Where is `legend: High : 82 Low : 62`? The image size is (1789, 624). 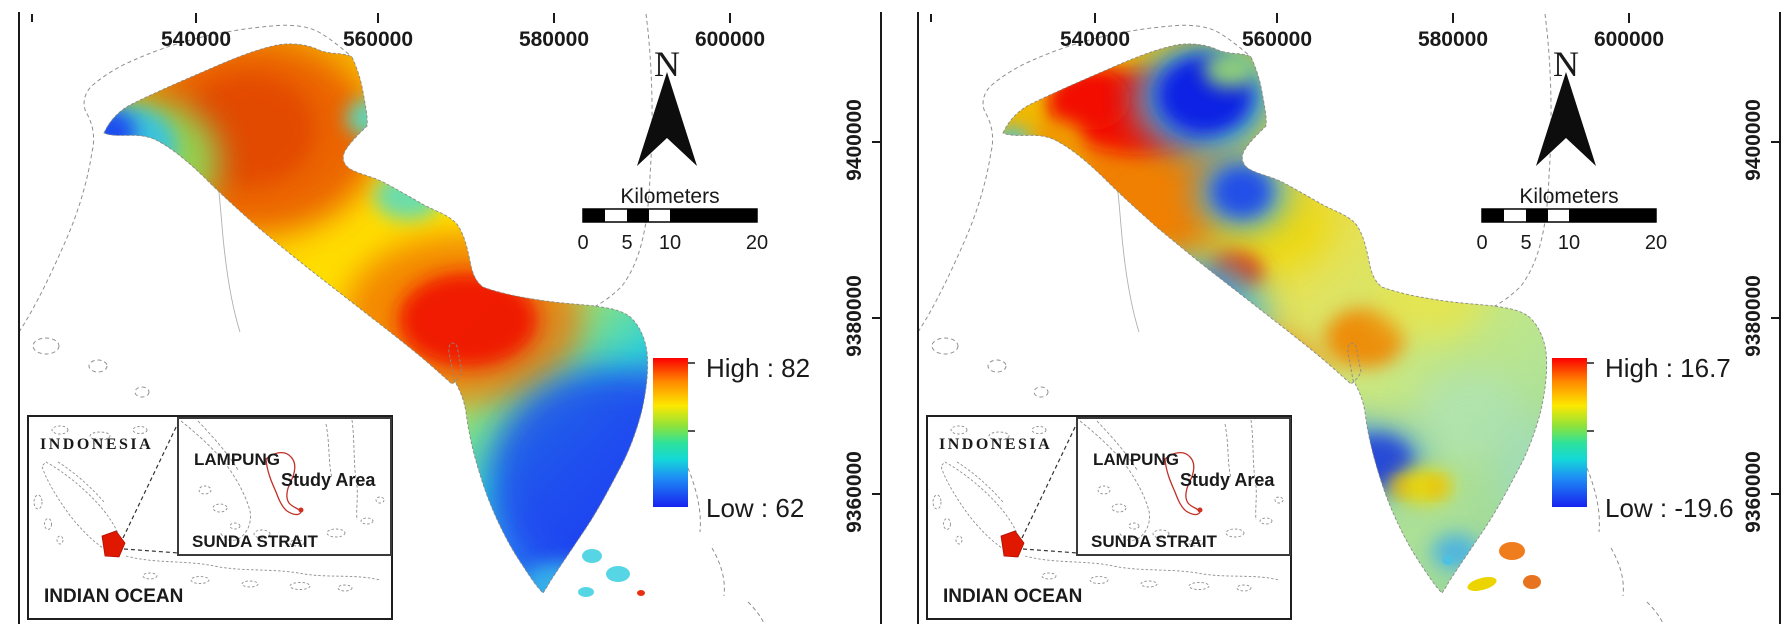 legend: High : 82 Low : 62 is located at coordinates (731, 438).